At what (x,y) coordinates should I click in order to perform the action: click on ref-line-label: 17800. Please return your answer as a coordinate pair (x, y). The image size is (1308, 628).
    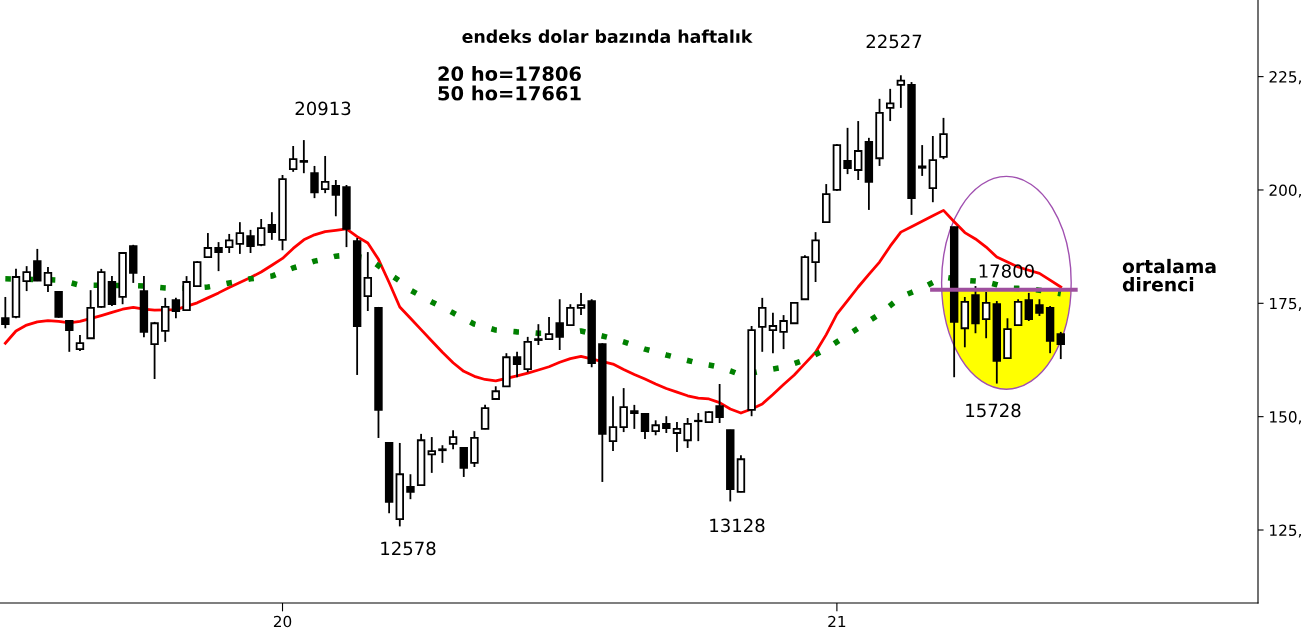
    Looking at the image, I should click on (1006, 271).